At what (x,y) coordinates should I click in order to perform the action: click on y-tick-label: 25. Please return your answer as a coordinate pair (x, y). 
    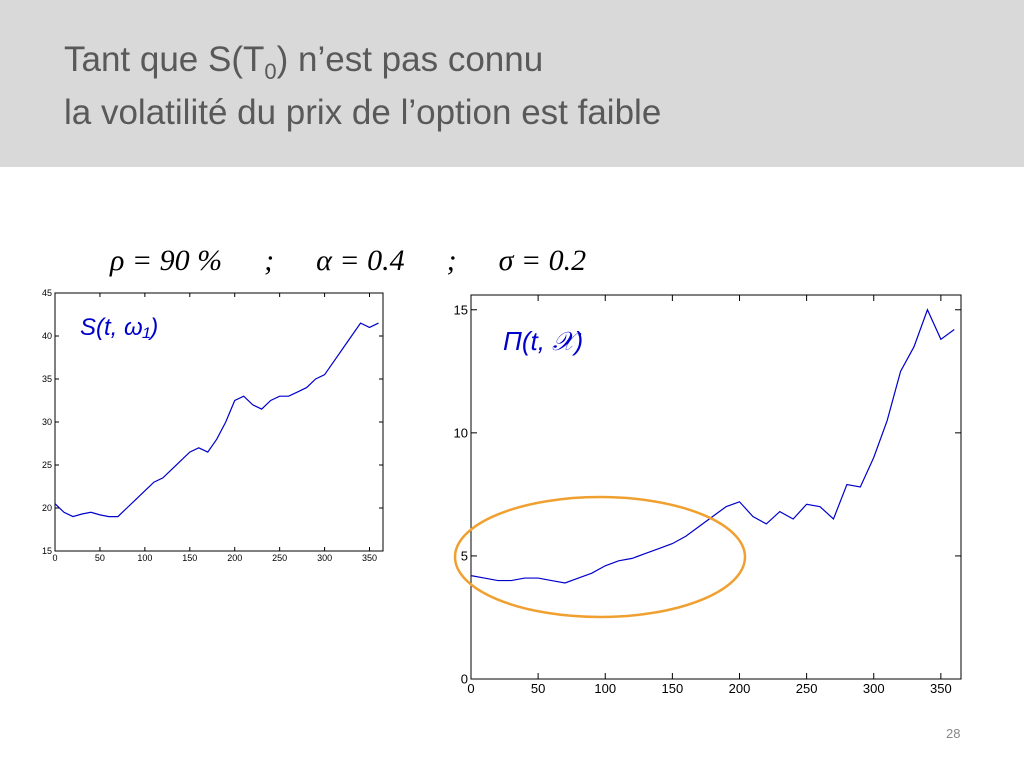
    Looking at the image, I should click on (47, 465).